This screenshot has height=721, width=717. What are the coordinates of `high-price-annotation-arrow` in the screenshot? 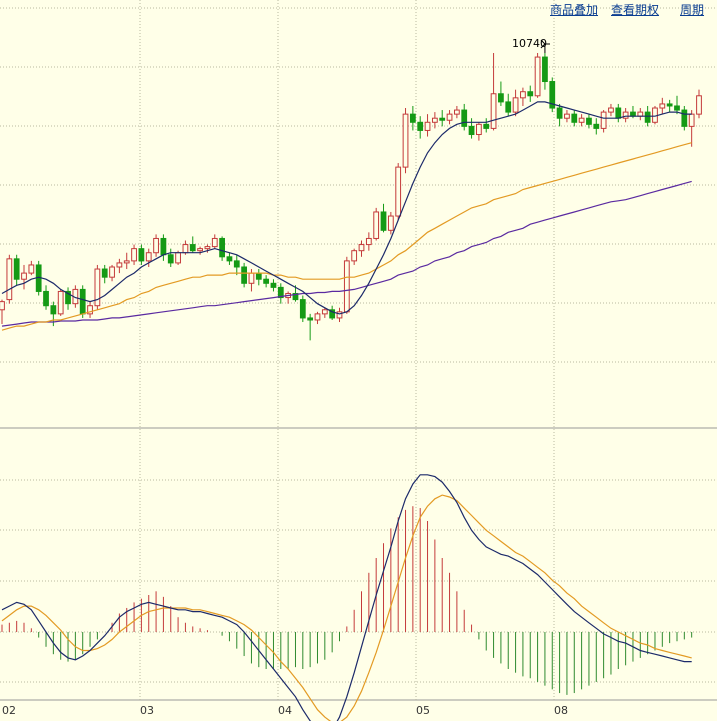 It's located at (545, 46).